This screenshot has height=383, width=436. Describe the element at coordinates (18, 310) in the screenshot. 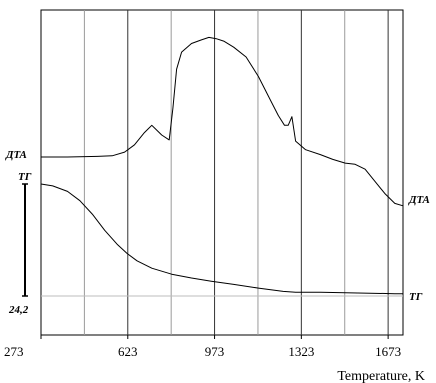

I see `mass-loss-value: 24,2` at that location.